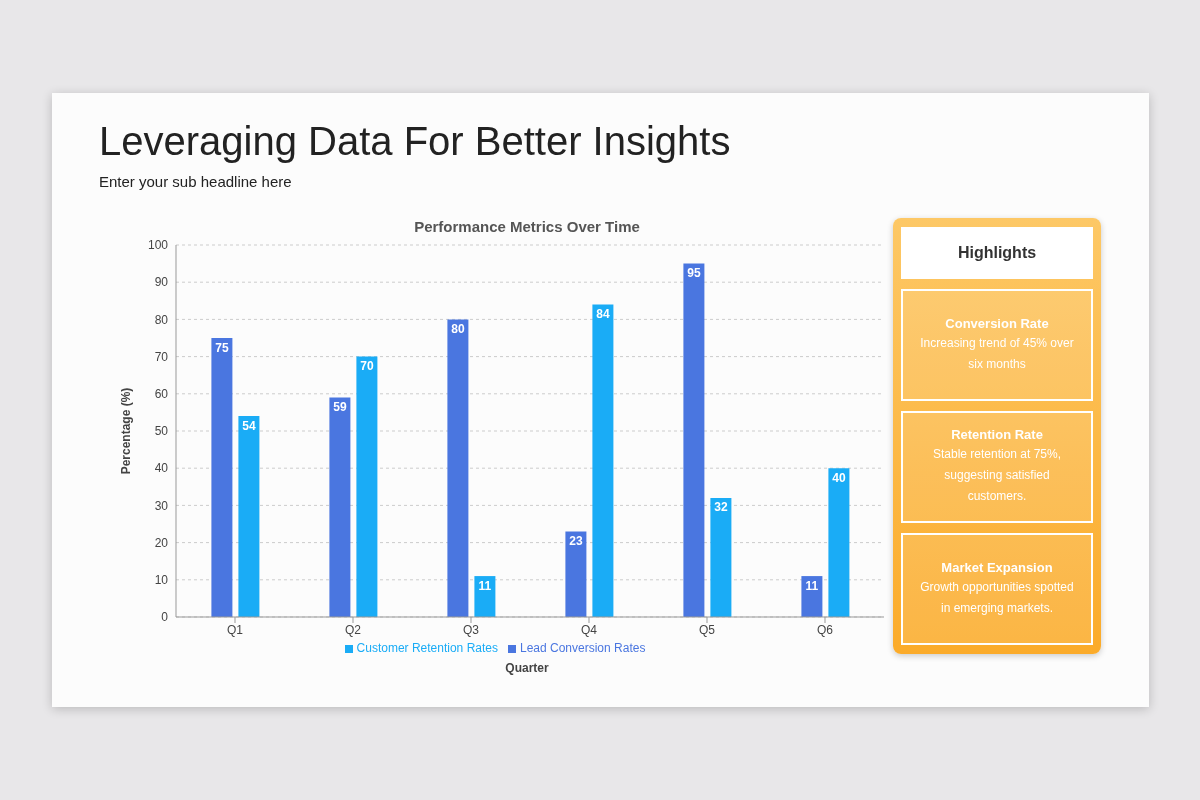 This screenshot has height=800, width=1200. What do you see at coordinates (222, 347) in the screenshot?
I see `data-label: 75` at bounding box center [222, 347].